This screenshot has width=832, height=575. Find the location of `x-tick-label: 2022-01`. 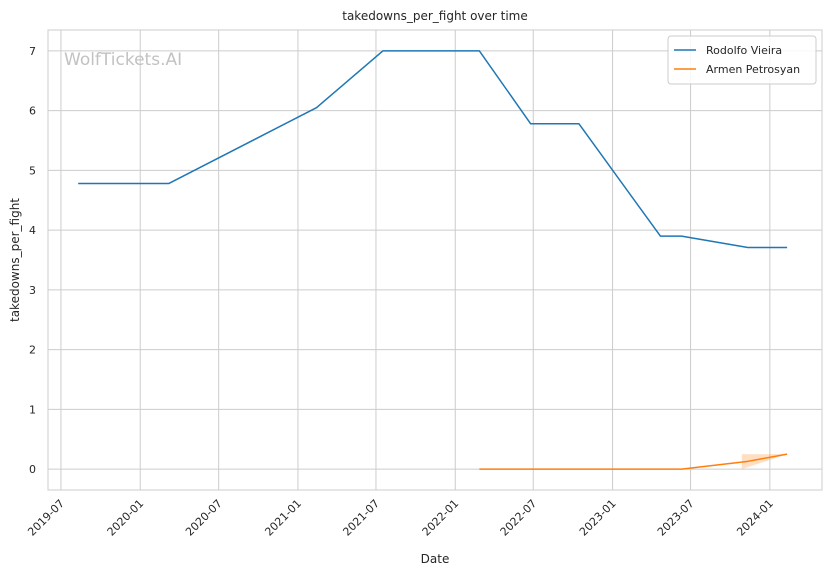

x-tick-label: 2022-01 is located at coordinates (441, 518).